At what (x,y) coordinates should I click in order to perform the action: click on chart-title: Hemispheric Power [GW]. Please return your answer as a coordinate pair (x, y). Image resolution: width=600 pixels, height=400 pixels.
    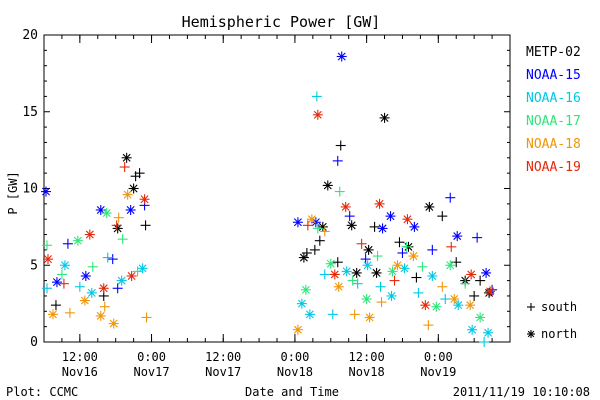
    Looking at the image, I should click on (281, 22).